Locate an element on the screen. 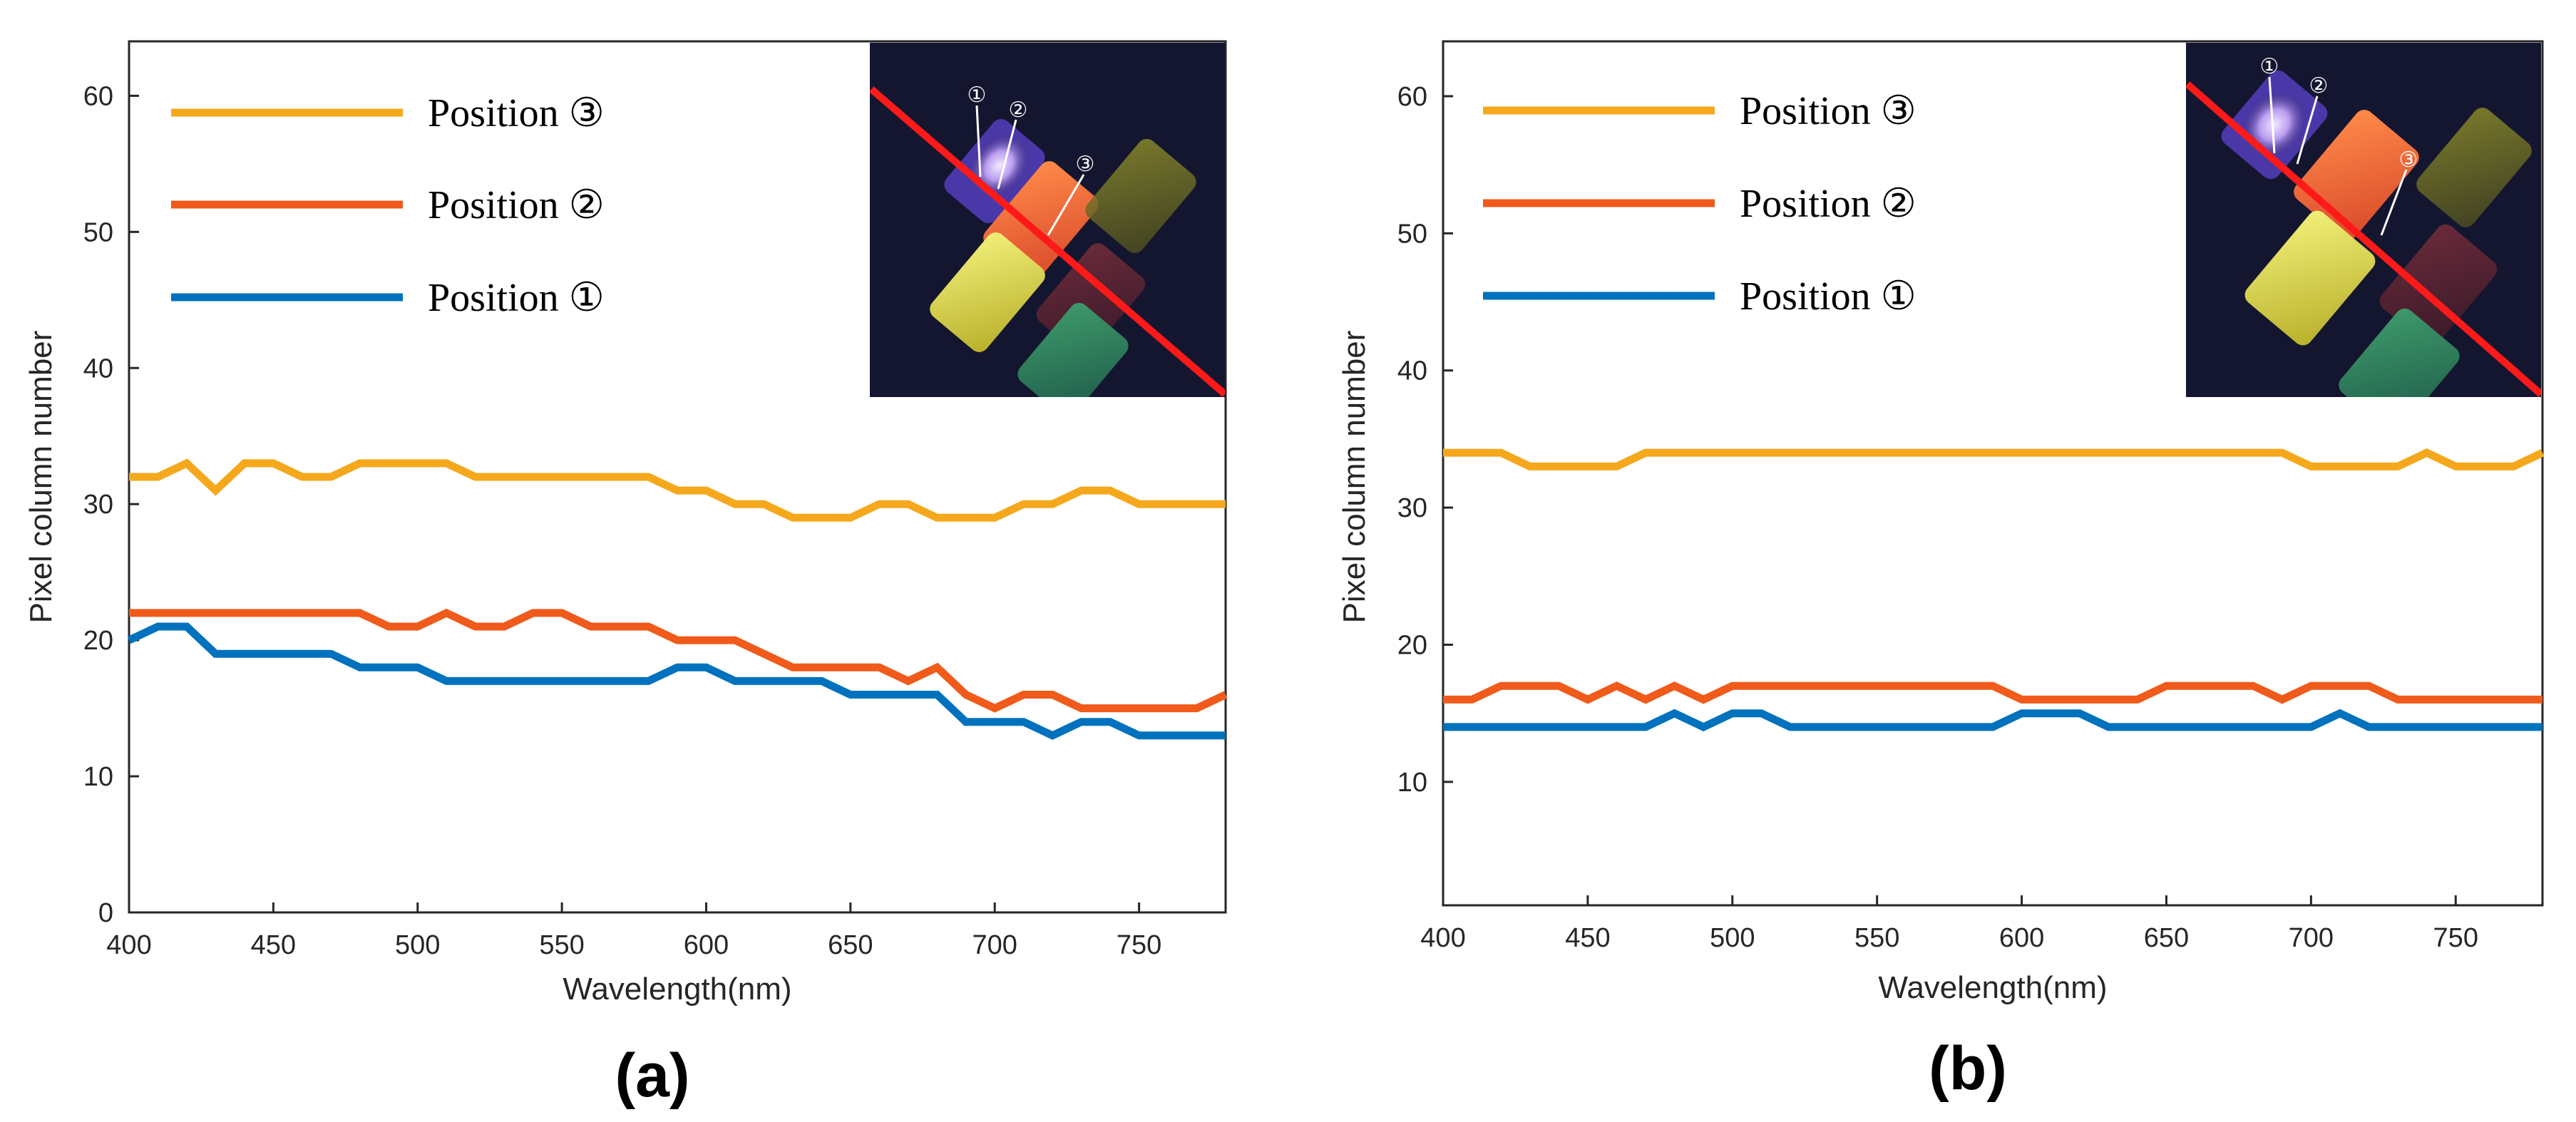  x-axis-title-b: Wavelength(nm) is located at coordinates (1992, 987).